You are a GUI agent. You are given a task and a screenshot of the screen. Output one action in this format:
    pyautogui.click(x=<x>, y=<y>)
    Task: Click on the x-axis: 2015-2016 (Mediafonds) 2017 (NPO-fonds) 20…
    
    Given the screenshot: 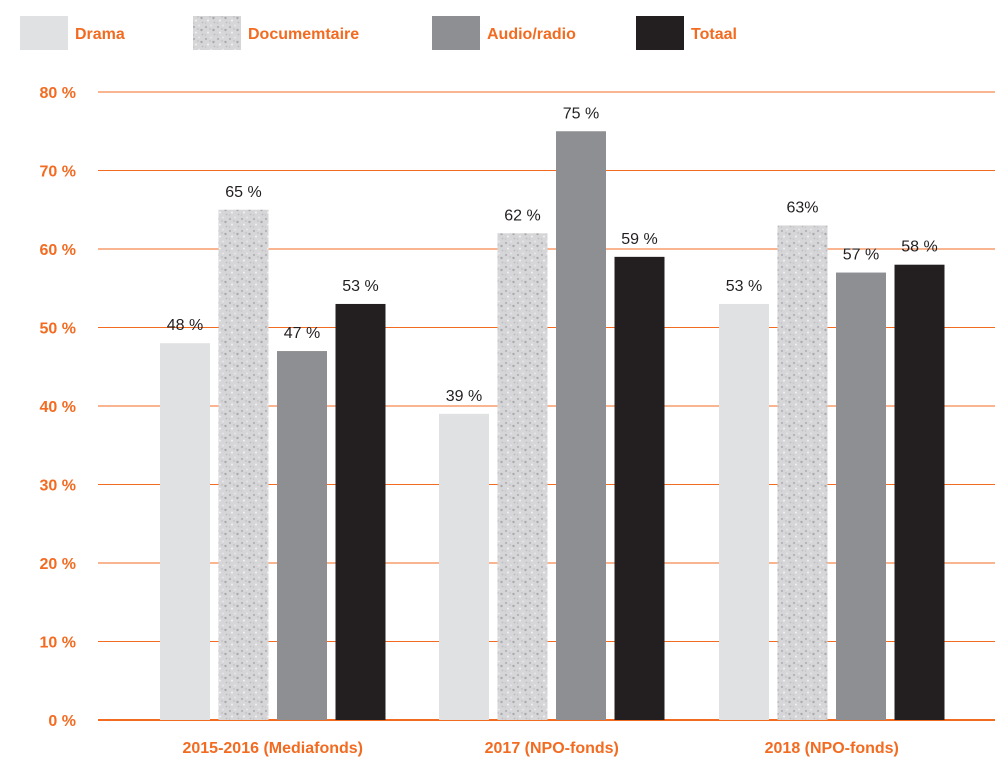 What is the action you would take?
    pyautogui.click(x=540, y=748)
    